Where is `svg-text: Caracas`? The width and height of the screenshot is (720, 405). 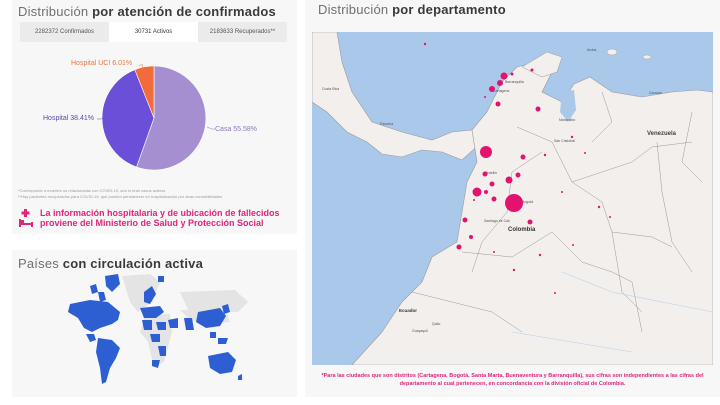
svg-text: Caracas is located at coordinates (655, 93).